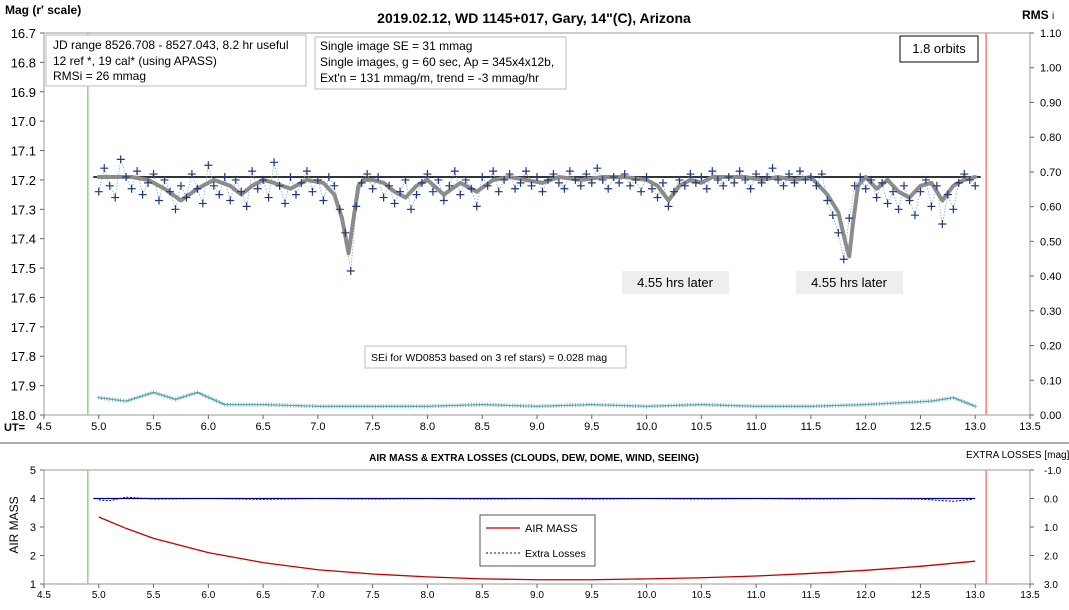 The height and width of the screenshot is (610, 1069). Describe the element at coordinates (33, 557) in the screenshot. I see `bottom-y-tick-label: 2` at that location.